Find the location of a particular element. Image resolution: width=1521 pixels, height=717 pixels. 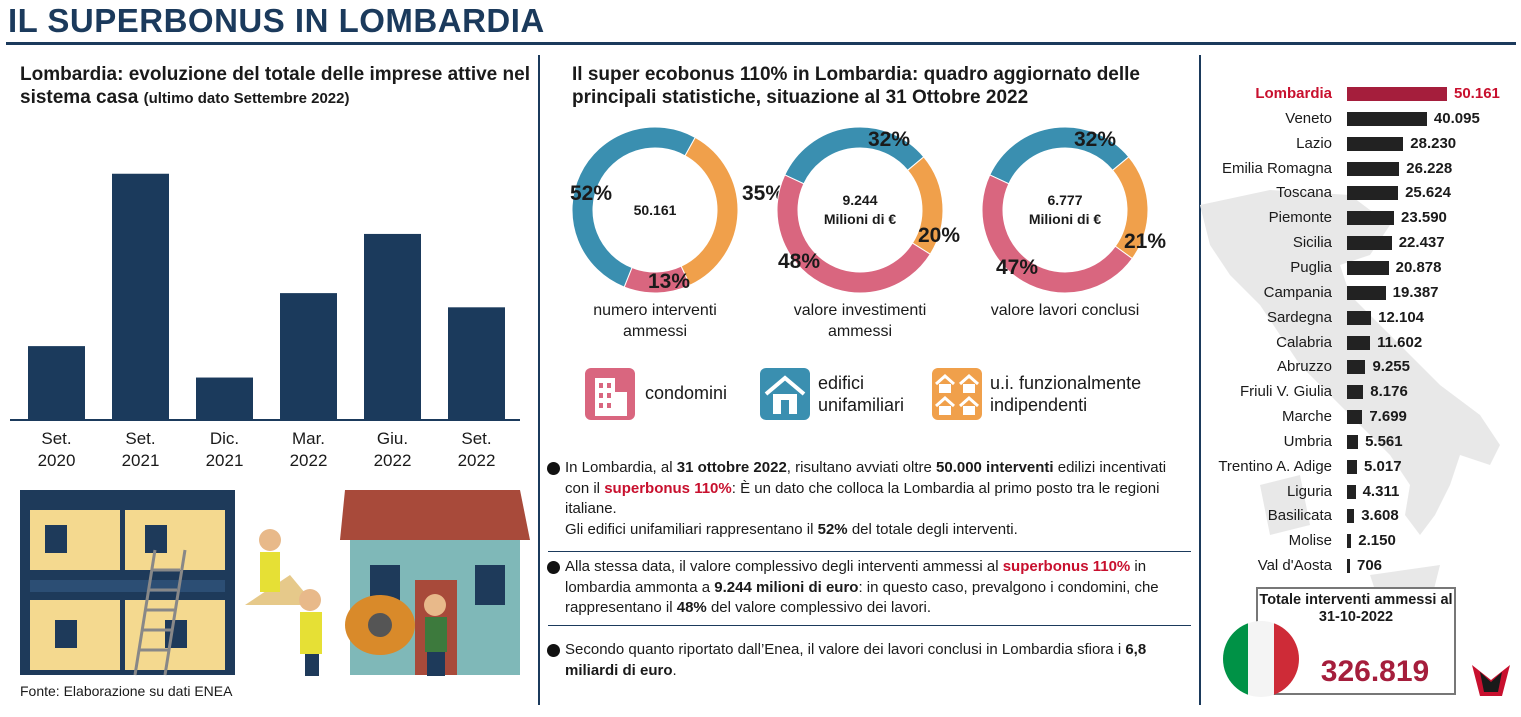

bullet-text: , risultano avviati oltre is located at coordinates (861, 467).